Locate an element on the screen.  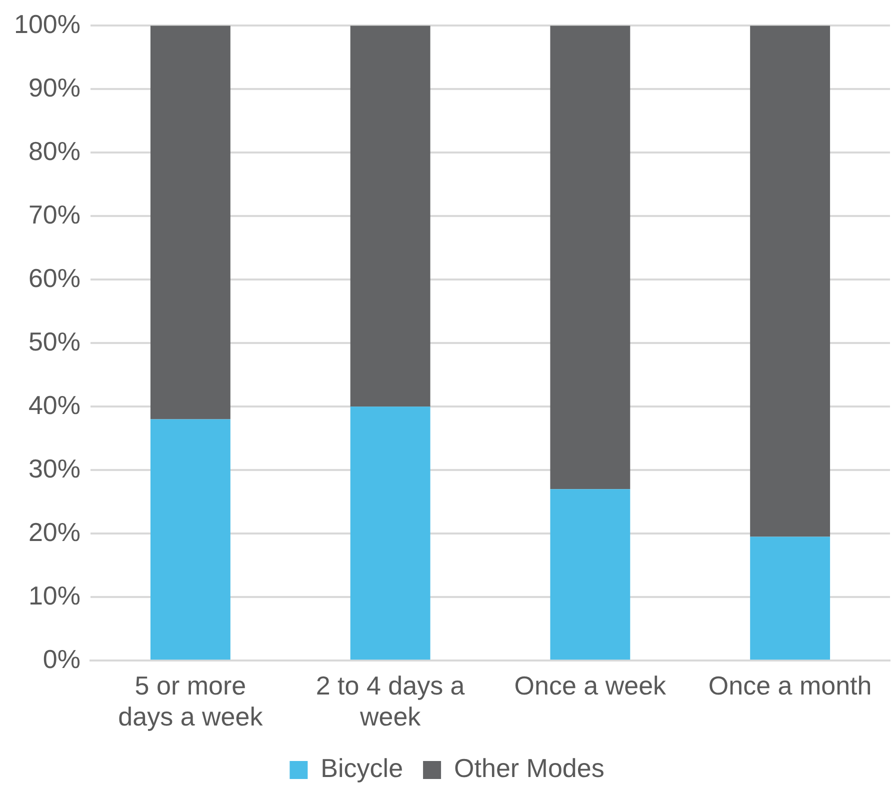
y-tick-label: 70% is located at coordinates (54, 214).